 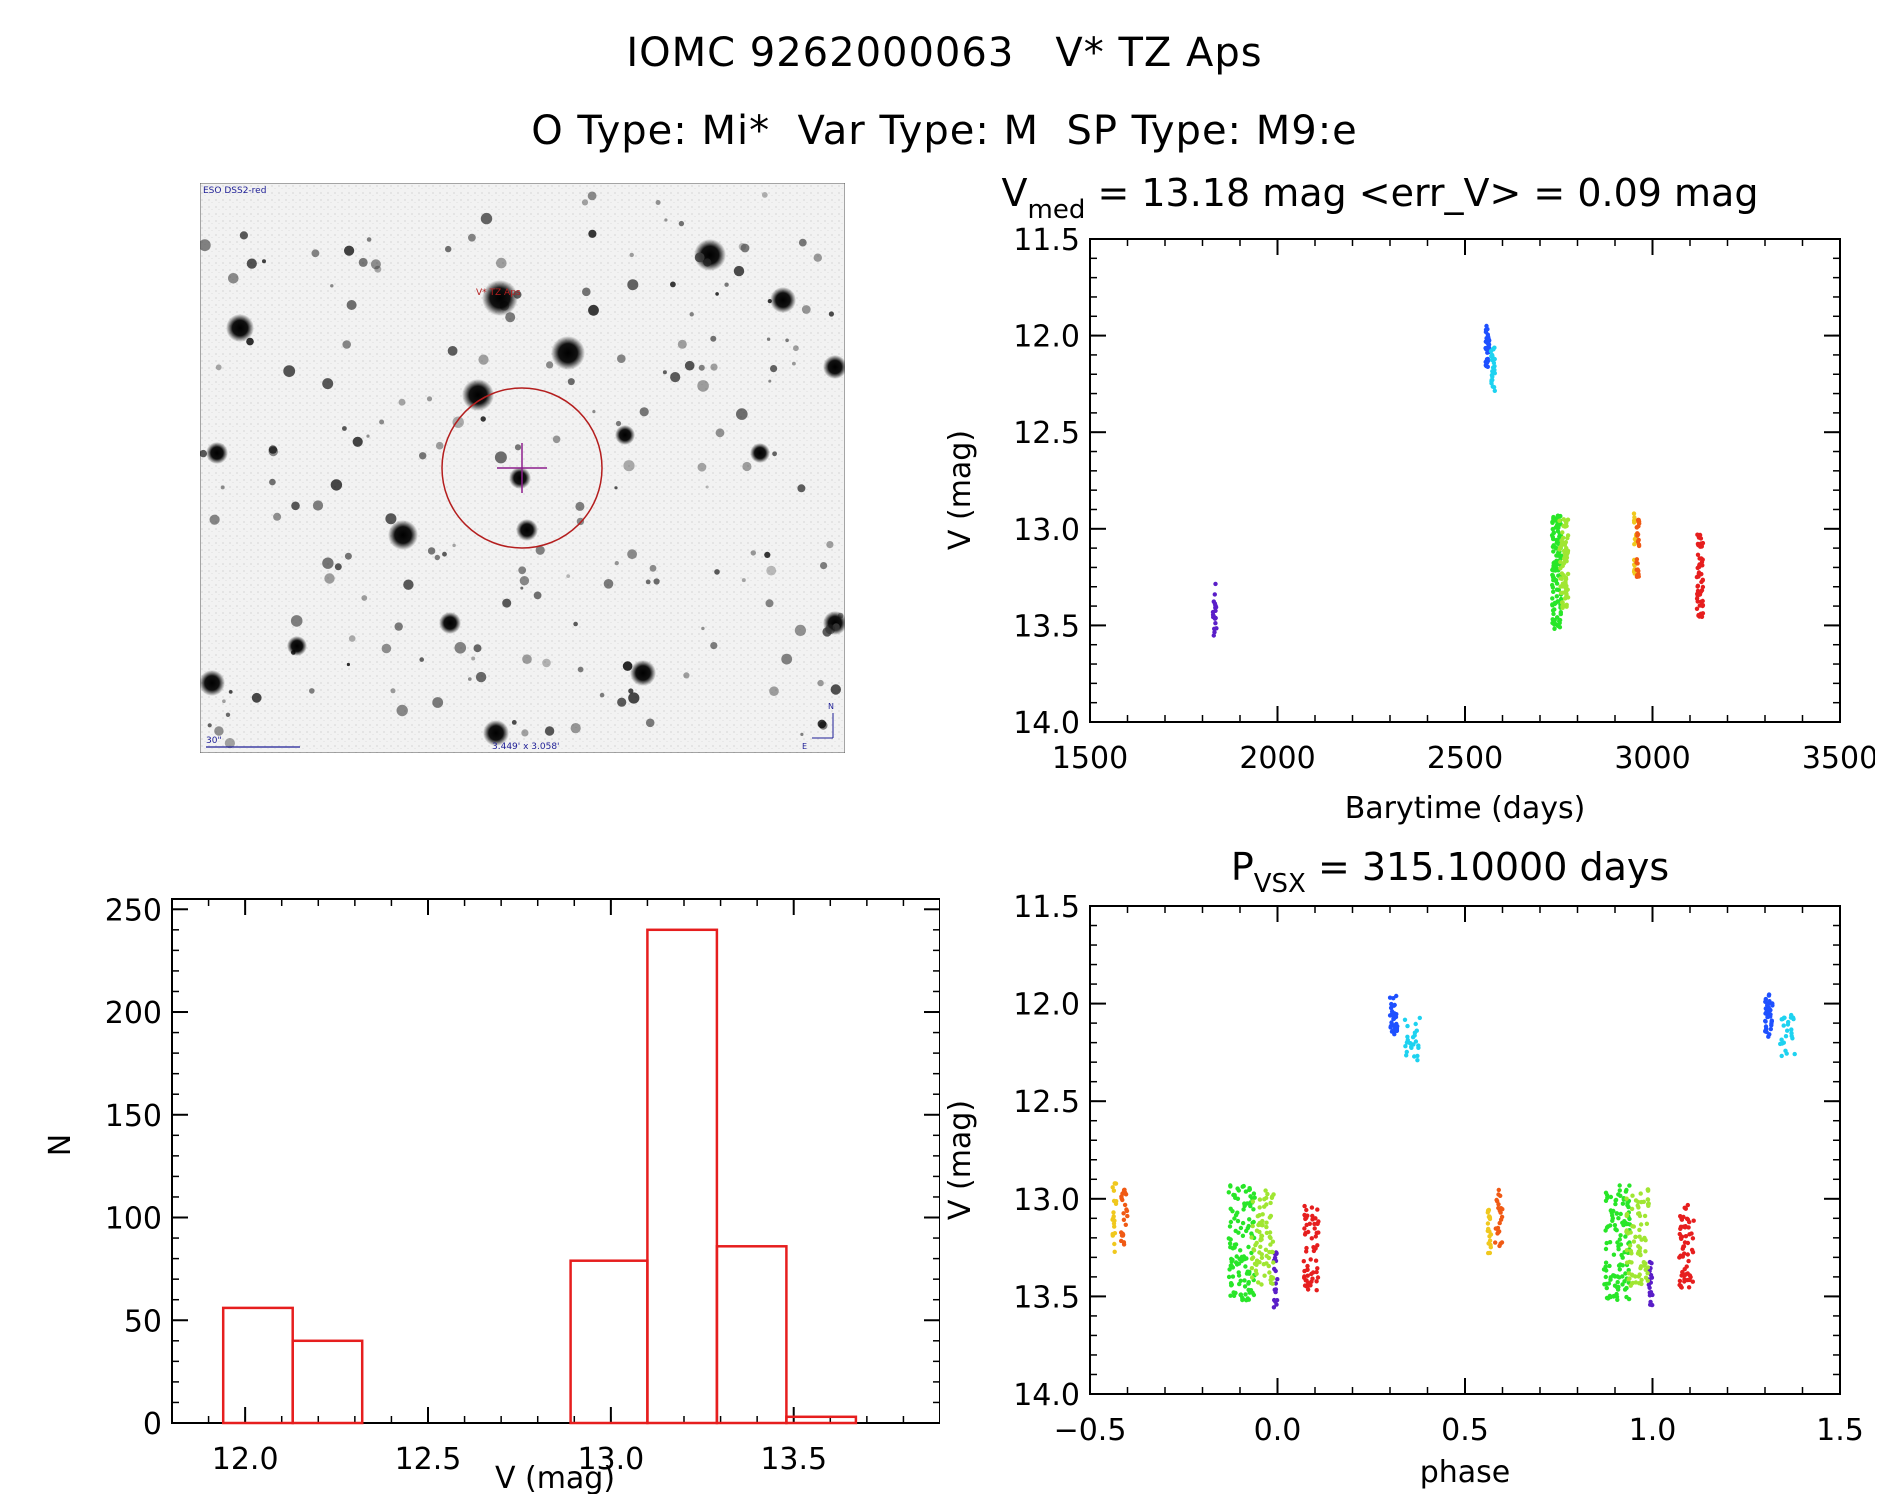 What do you see at coordinates (1487, 366) in the screenshot?
I see `lightcurve-point-season-2a` at bounding box center [1487, 366].